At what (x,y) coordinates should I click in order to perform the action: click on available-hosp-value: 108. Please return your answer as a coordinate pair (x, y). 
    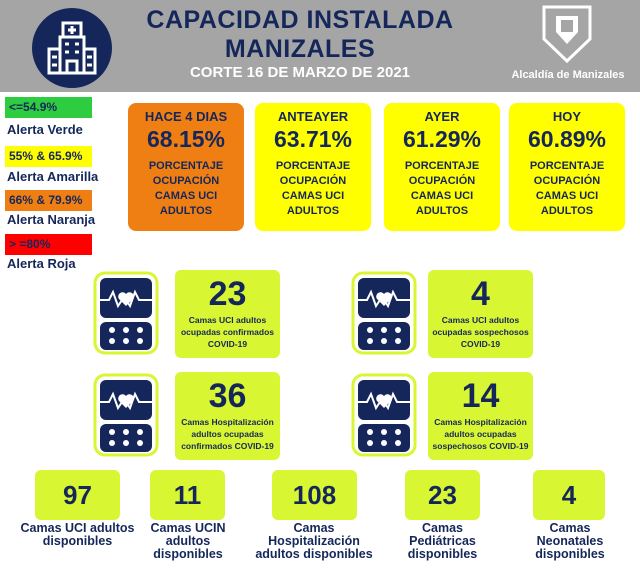
    Looking at the image, I should click on (314, 495).